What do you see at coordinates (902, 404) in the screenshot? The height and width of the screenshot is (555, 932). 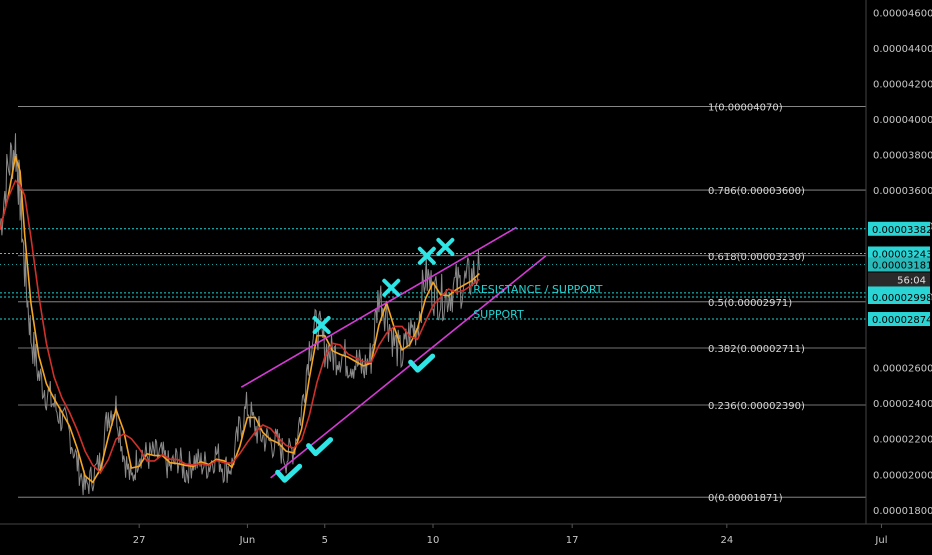 I see `y-tick-label: 0.00002400` at bounding box center [902, 404].